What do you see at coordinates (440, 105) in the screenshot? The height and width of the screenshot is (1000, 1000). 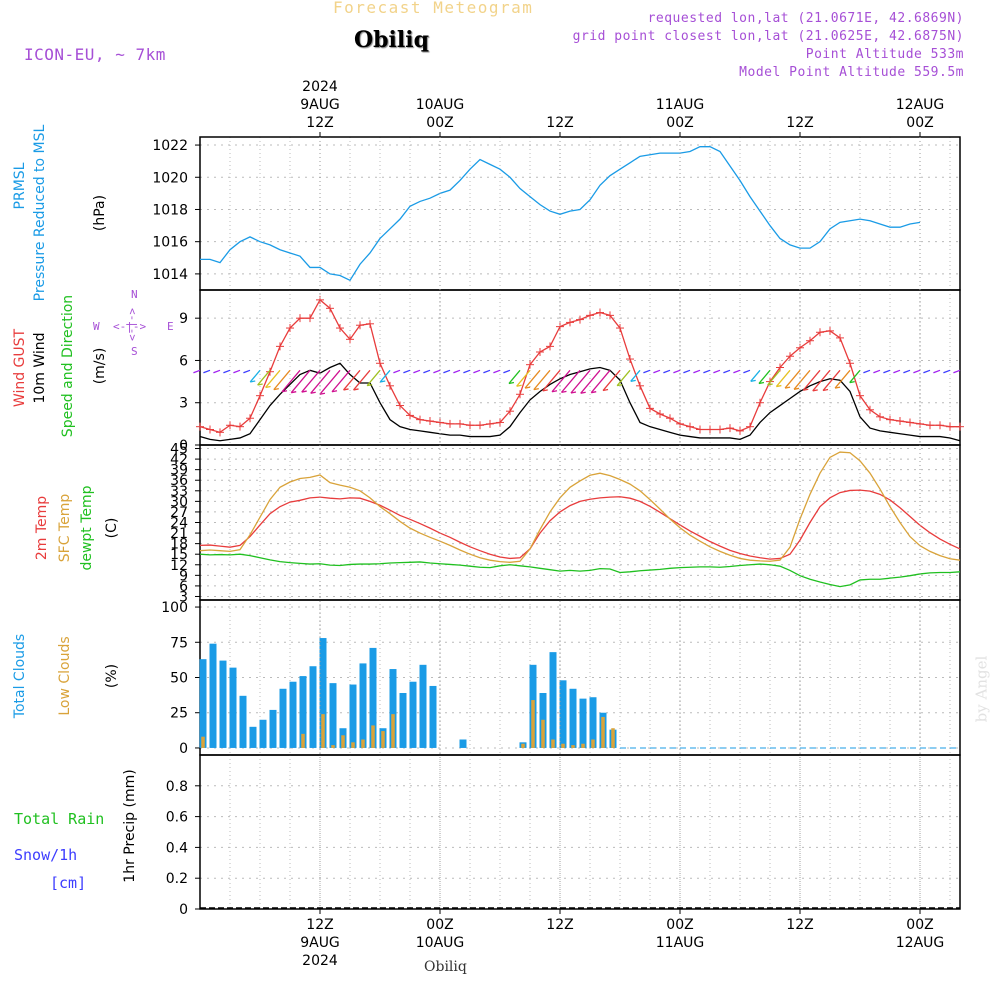 I see `time-label-top: 10AUG` at bounding box center [440, 105].